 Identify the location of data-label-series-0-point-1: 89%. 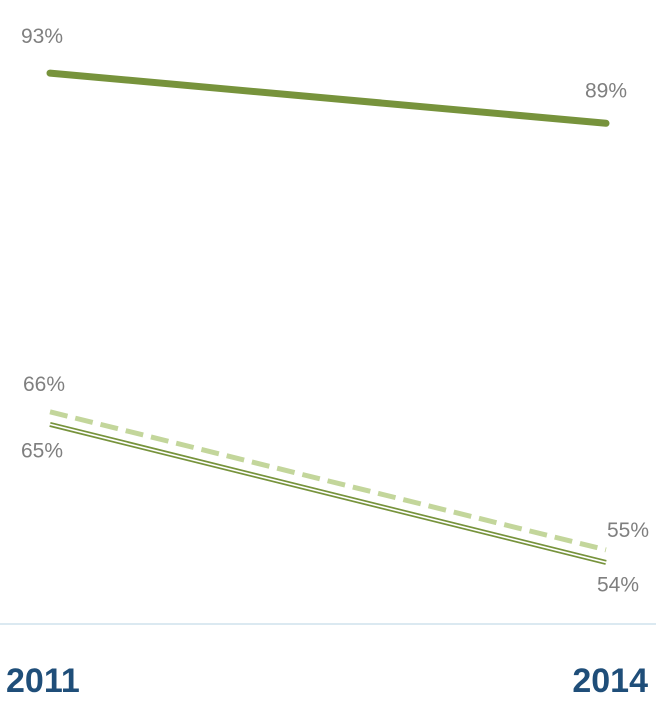
(606, 90).